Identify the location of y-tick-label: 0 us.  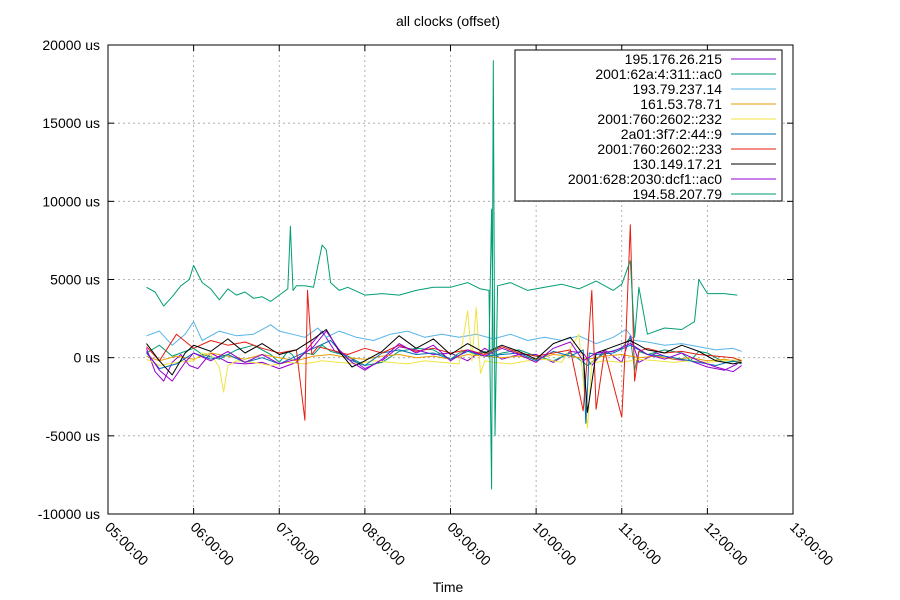
(87, 358).